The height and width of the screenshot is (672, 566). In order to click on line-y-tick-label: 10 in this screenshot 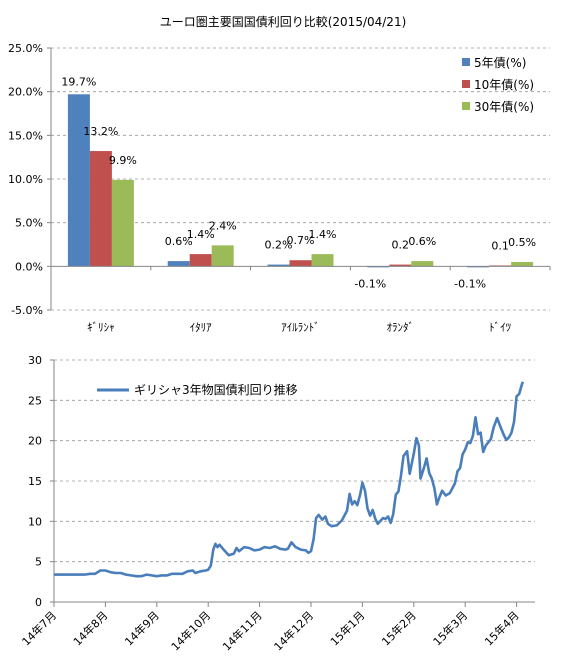, I will do `click(35, 521)`.